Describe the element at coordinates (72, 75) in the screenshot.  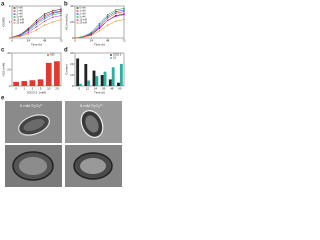
I see `y-tick-label: 10` at that location.